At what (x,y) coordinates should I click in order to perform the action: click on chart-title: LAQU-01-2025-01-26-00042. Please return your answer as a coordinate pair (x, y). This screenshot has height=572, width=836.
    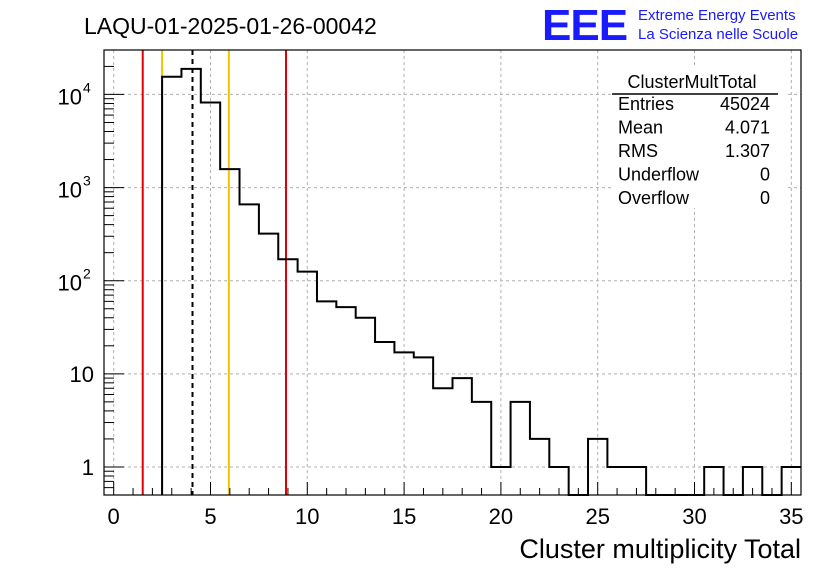
    Looking at the image, I should click on (230, 26).